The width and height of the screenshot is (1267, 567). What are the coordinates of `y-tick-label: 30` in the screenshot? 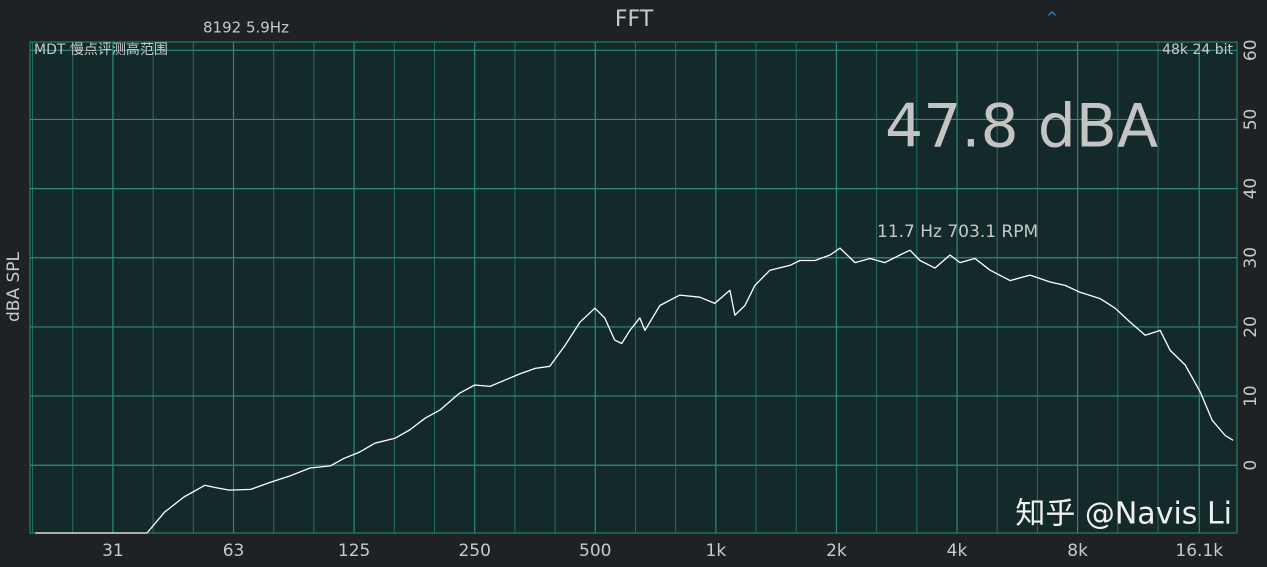 It's located at (1251, 258).